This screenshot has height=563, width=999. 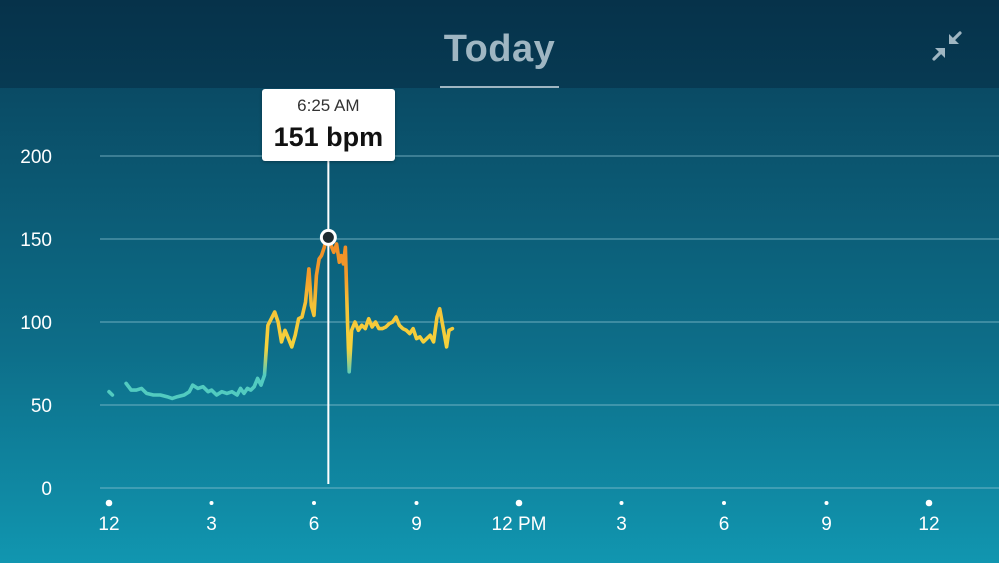 I want to click on y-tick-label: 100, so click(x=36, y=323).